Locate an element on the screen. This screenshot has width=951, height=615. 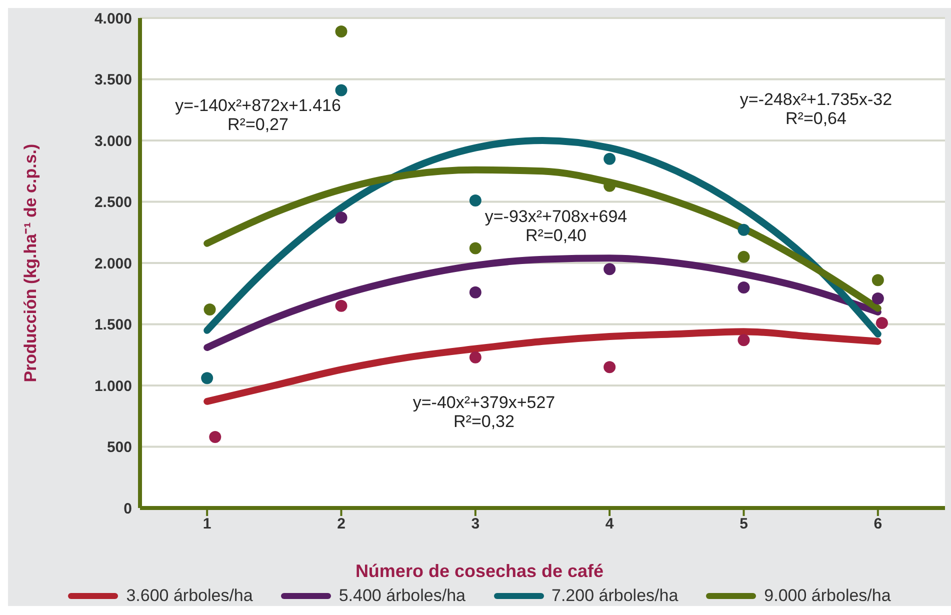
legend-label: 5.400 árboles/ha is located at coordinates (402, 596).